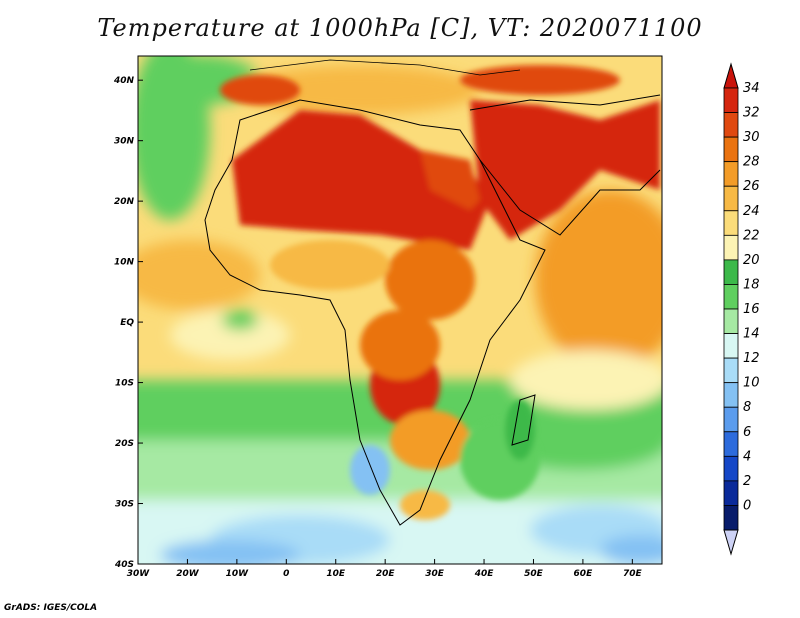  What do you see at coordinates (731, 75) in the screenshot?
I see `colorbar-top-arrow` at bounding box center [731, 75].